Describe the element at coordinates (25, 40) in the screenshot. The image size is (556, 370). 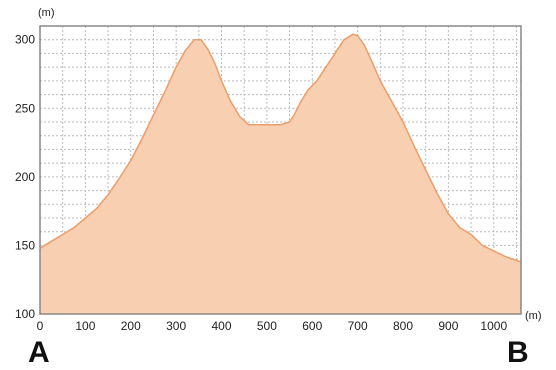
I see `y-tick-label: 300` at that location.